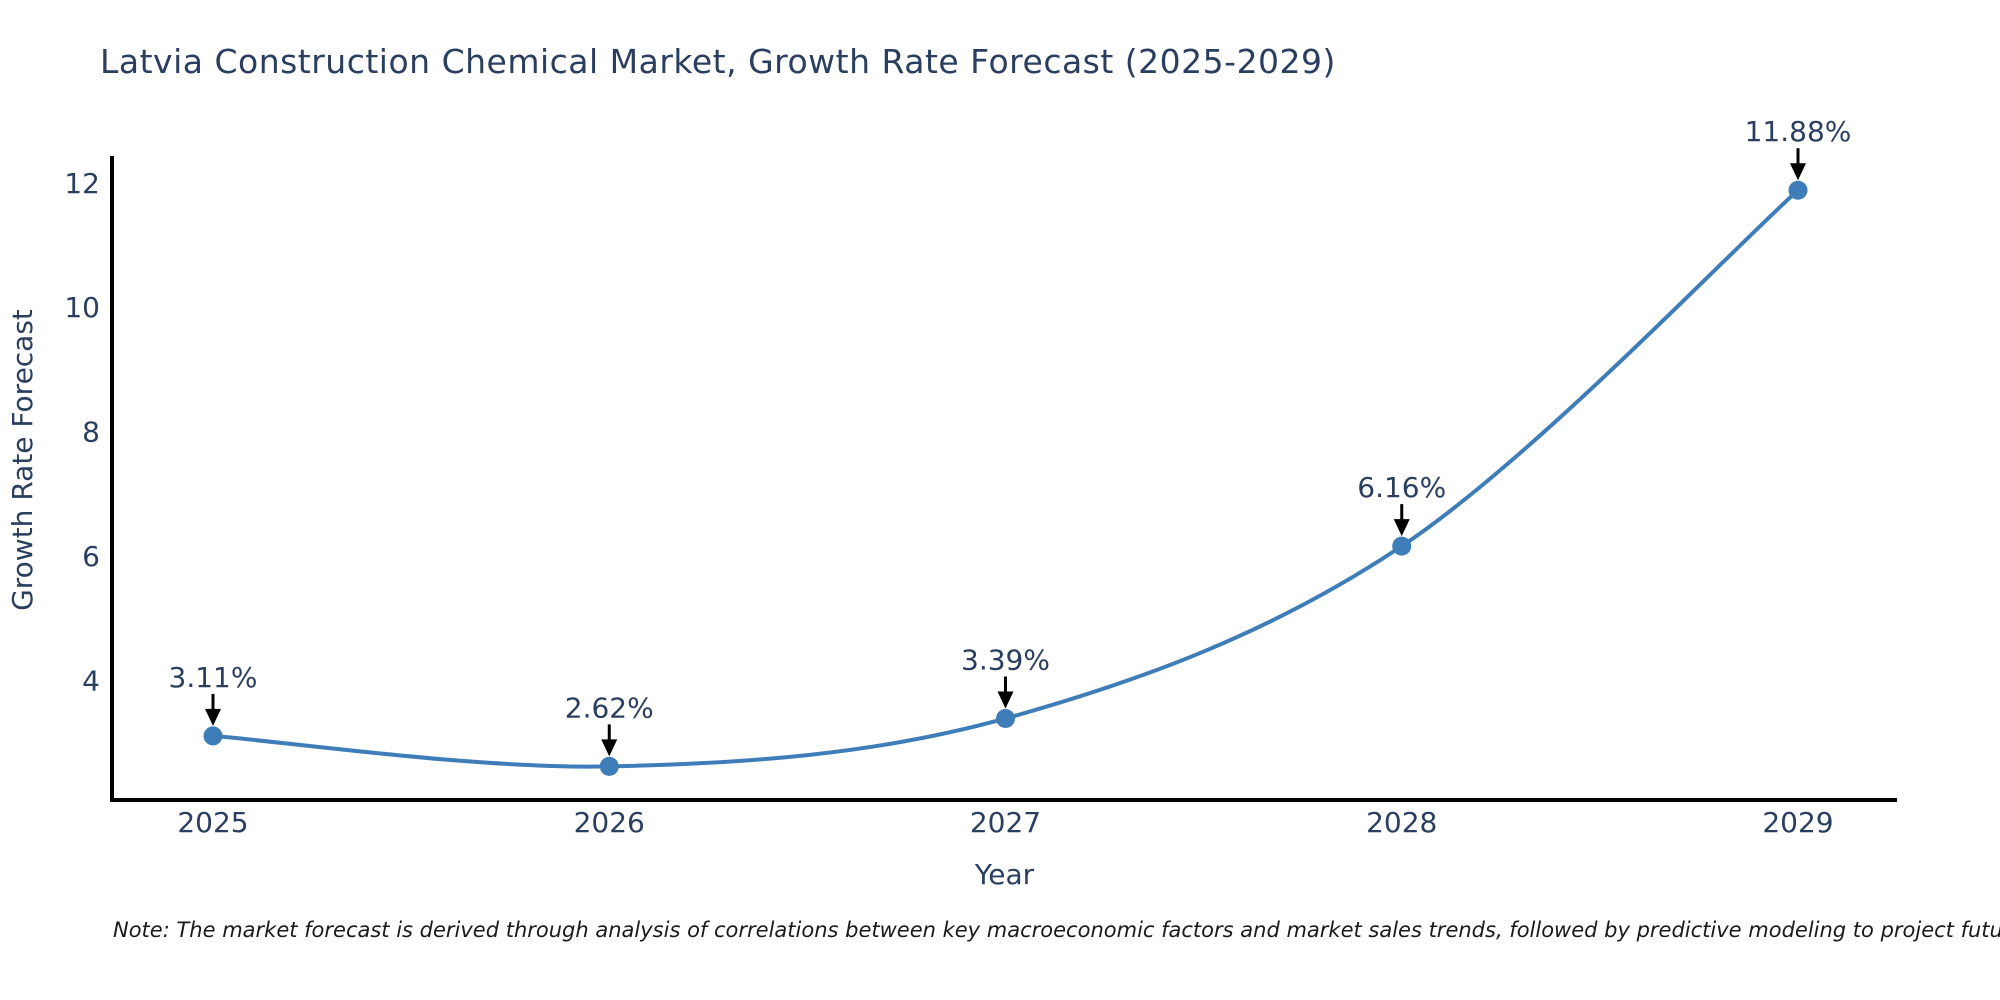 The width and height of the screenshot is (2000, 1000). Describe the element at coordinates (91, 556) in the screenshot. I see `y-axis-tick-label: 6` at that location.